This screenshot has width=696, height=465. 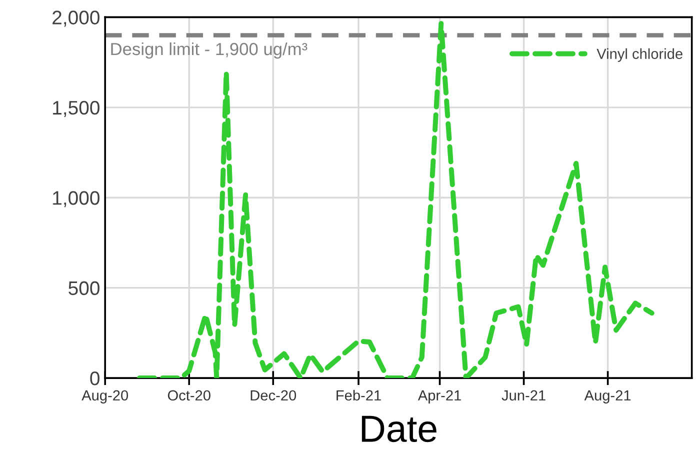 What do you see at coordinates (105, 397) in the screenshot?
I see `x-tick-label: Aug-20` at bounding box center [105, 397].